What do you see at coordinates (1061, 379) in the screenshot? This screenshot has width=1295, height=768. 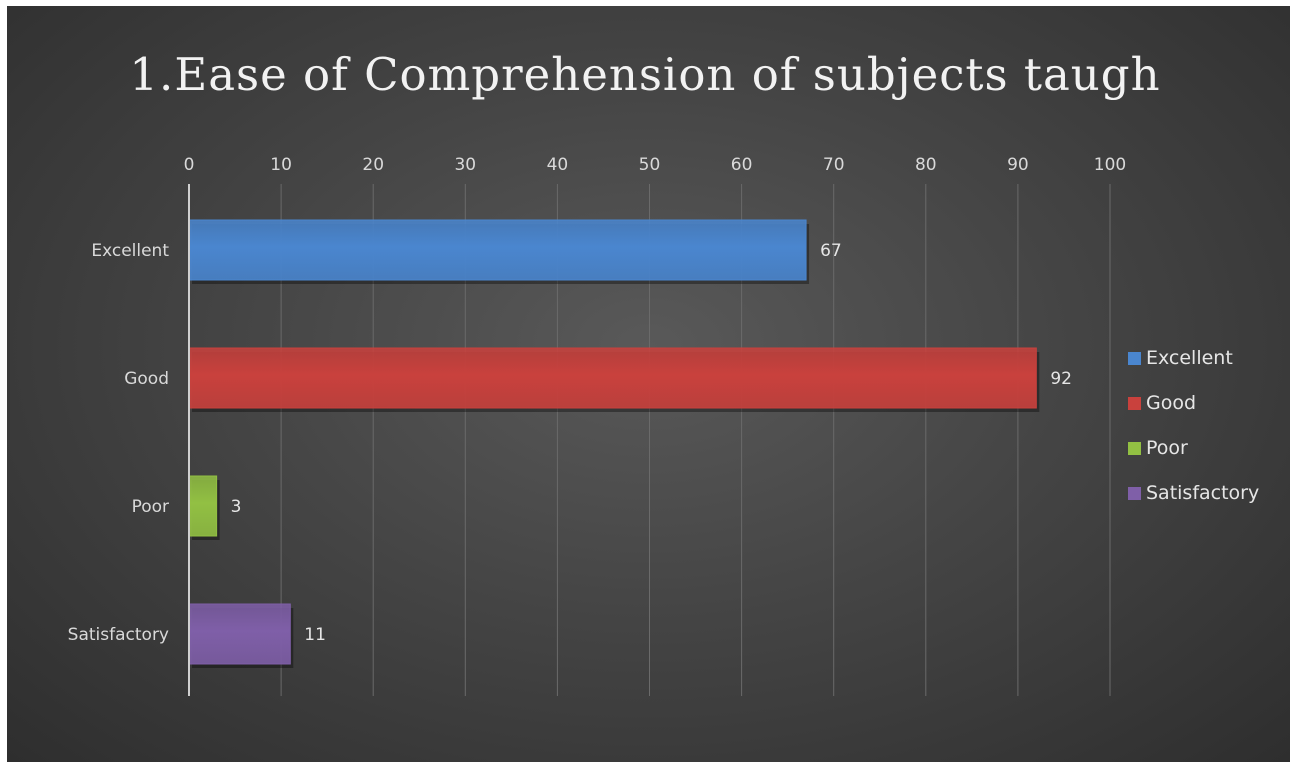 I see `data-label-good: 92` at bounding box center [1061, 379].